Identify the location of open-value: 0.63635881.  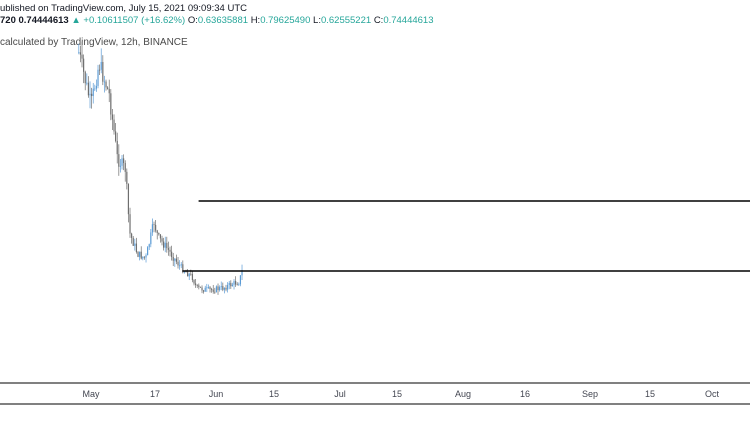
(223, 20).